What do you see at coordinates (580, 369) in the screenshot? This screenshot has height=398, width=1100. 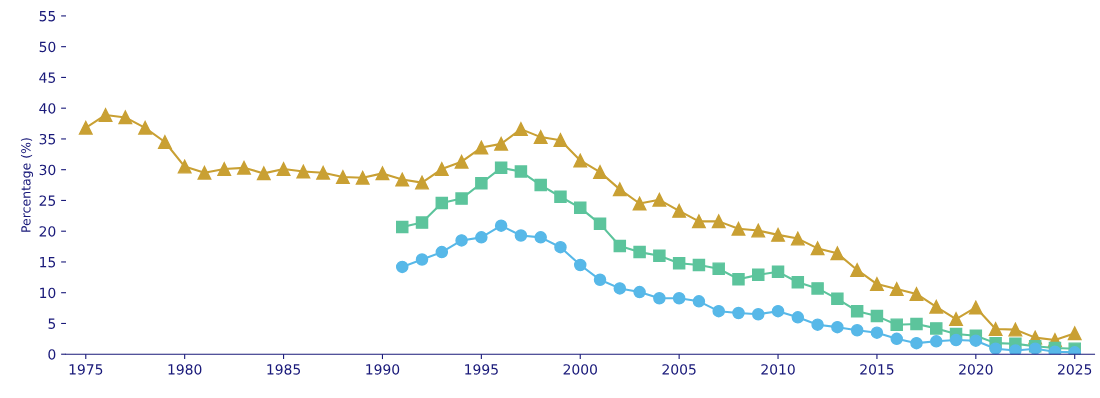 I see `x-tick-label: 2000` at bounding box center [580, 369].